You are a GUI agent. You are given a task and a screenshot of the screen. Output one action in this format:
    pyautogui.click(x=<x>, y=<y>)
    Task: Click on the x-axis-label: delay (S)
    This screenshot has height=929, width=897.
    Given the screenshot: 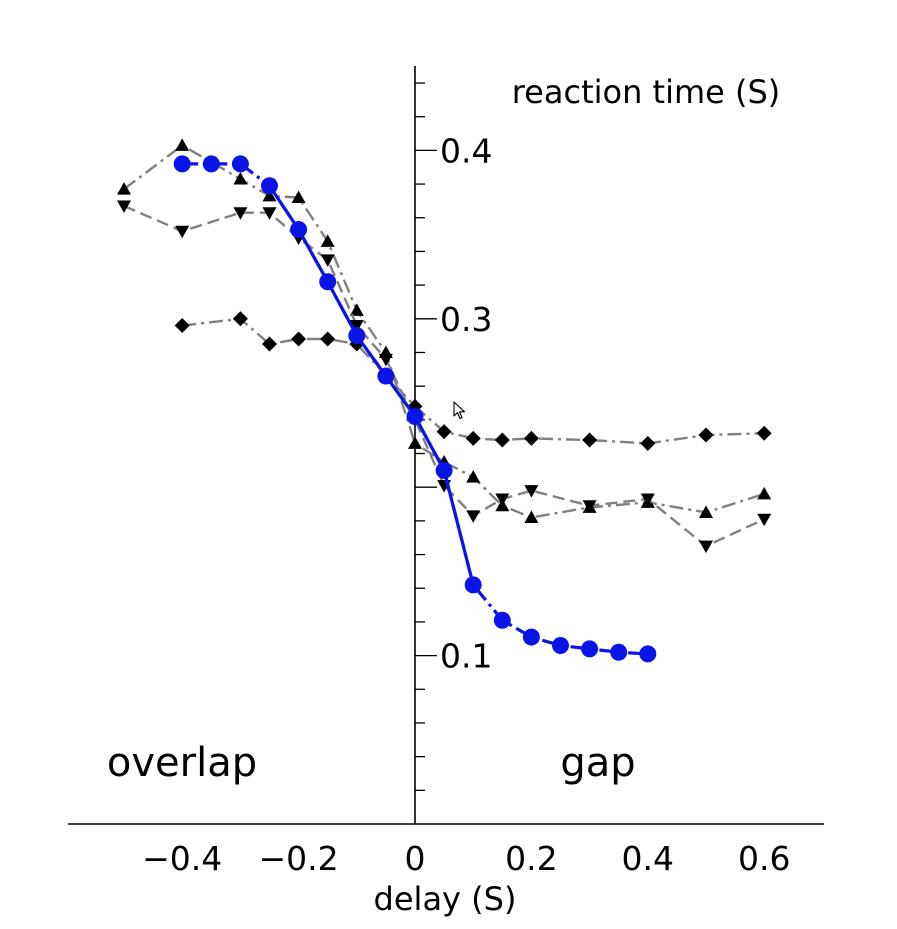 What is the action you would take?
    pyautogui.click(x=445, y=899)
    